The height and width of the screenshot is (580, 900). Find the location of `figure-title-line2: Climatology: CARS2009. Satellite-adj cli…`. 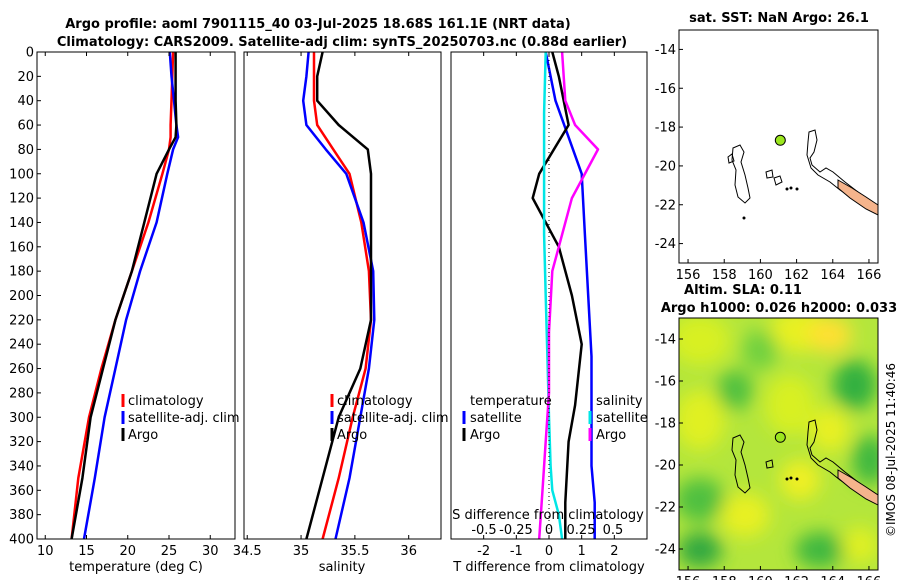

figure-title-line2: Climatology: CARS2009. Satellite-adj cli… is located at coordinates (342, 42).